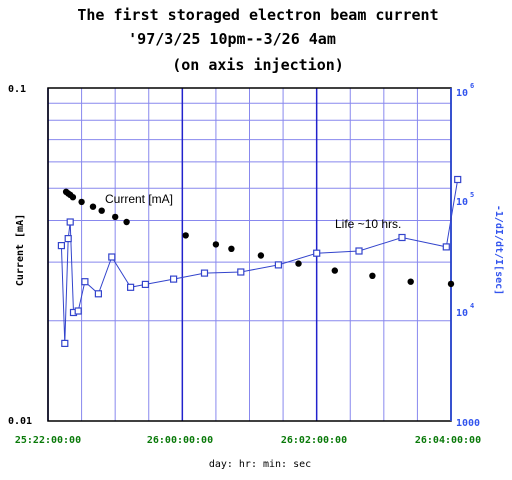 This screenshot has width=512, height=480. I want to click on annotation-life: Life ~10 hrs., so click(368, 224).